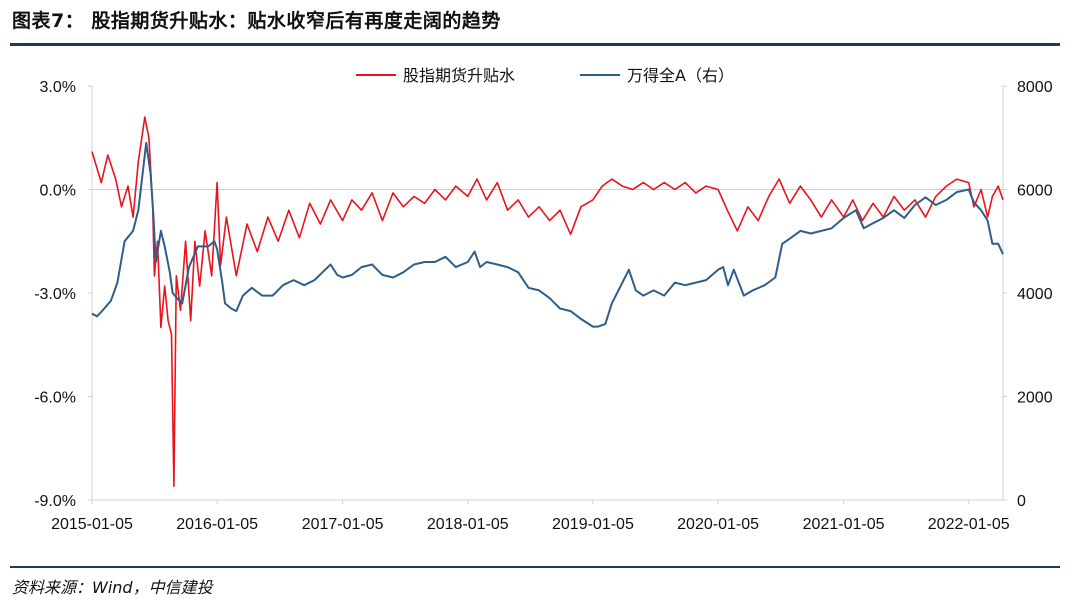  I want to click on y-left-tick-label: -9.0%, so click(55, 501).